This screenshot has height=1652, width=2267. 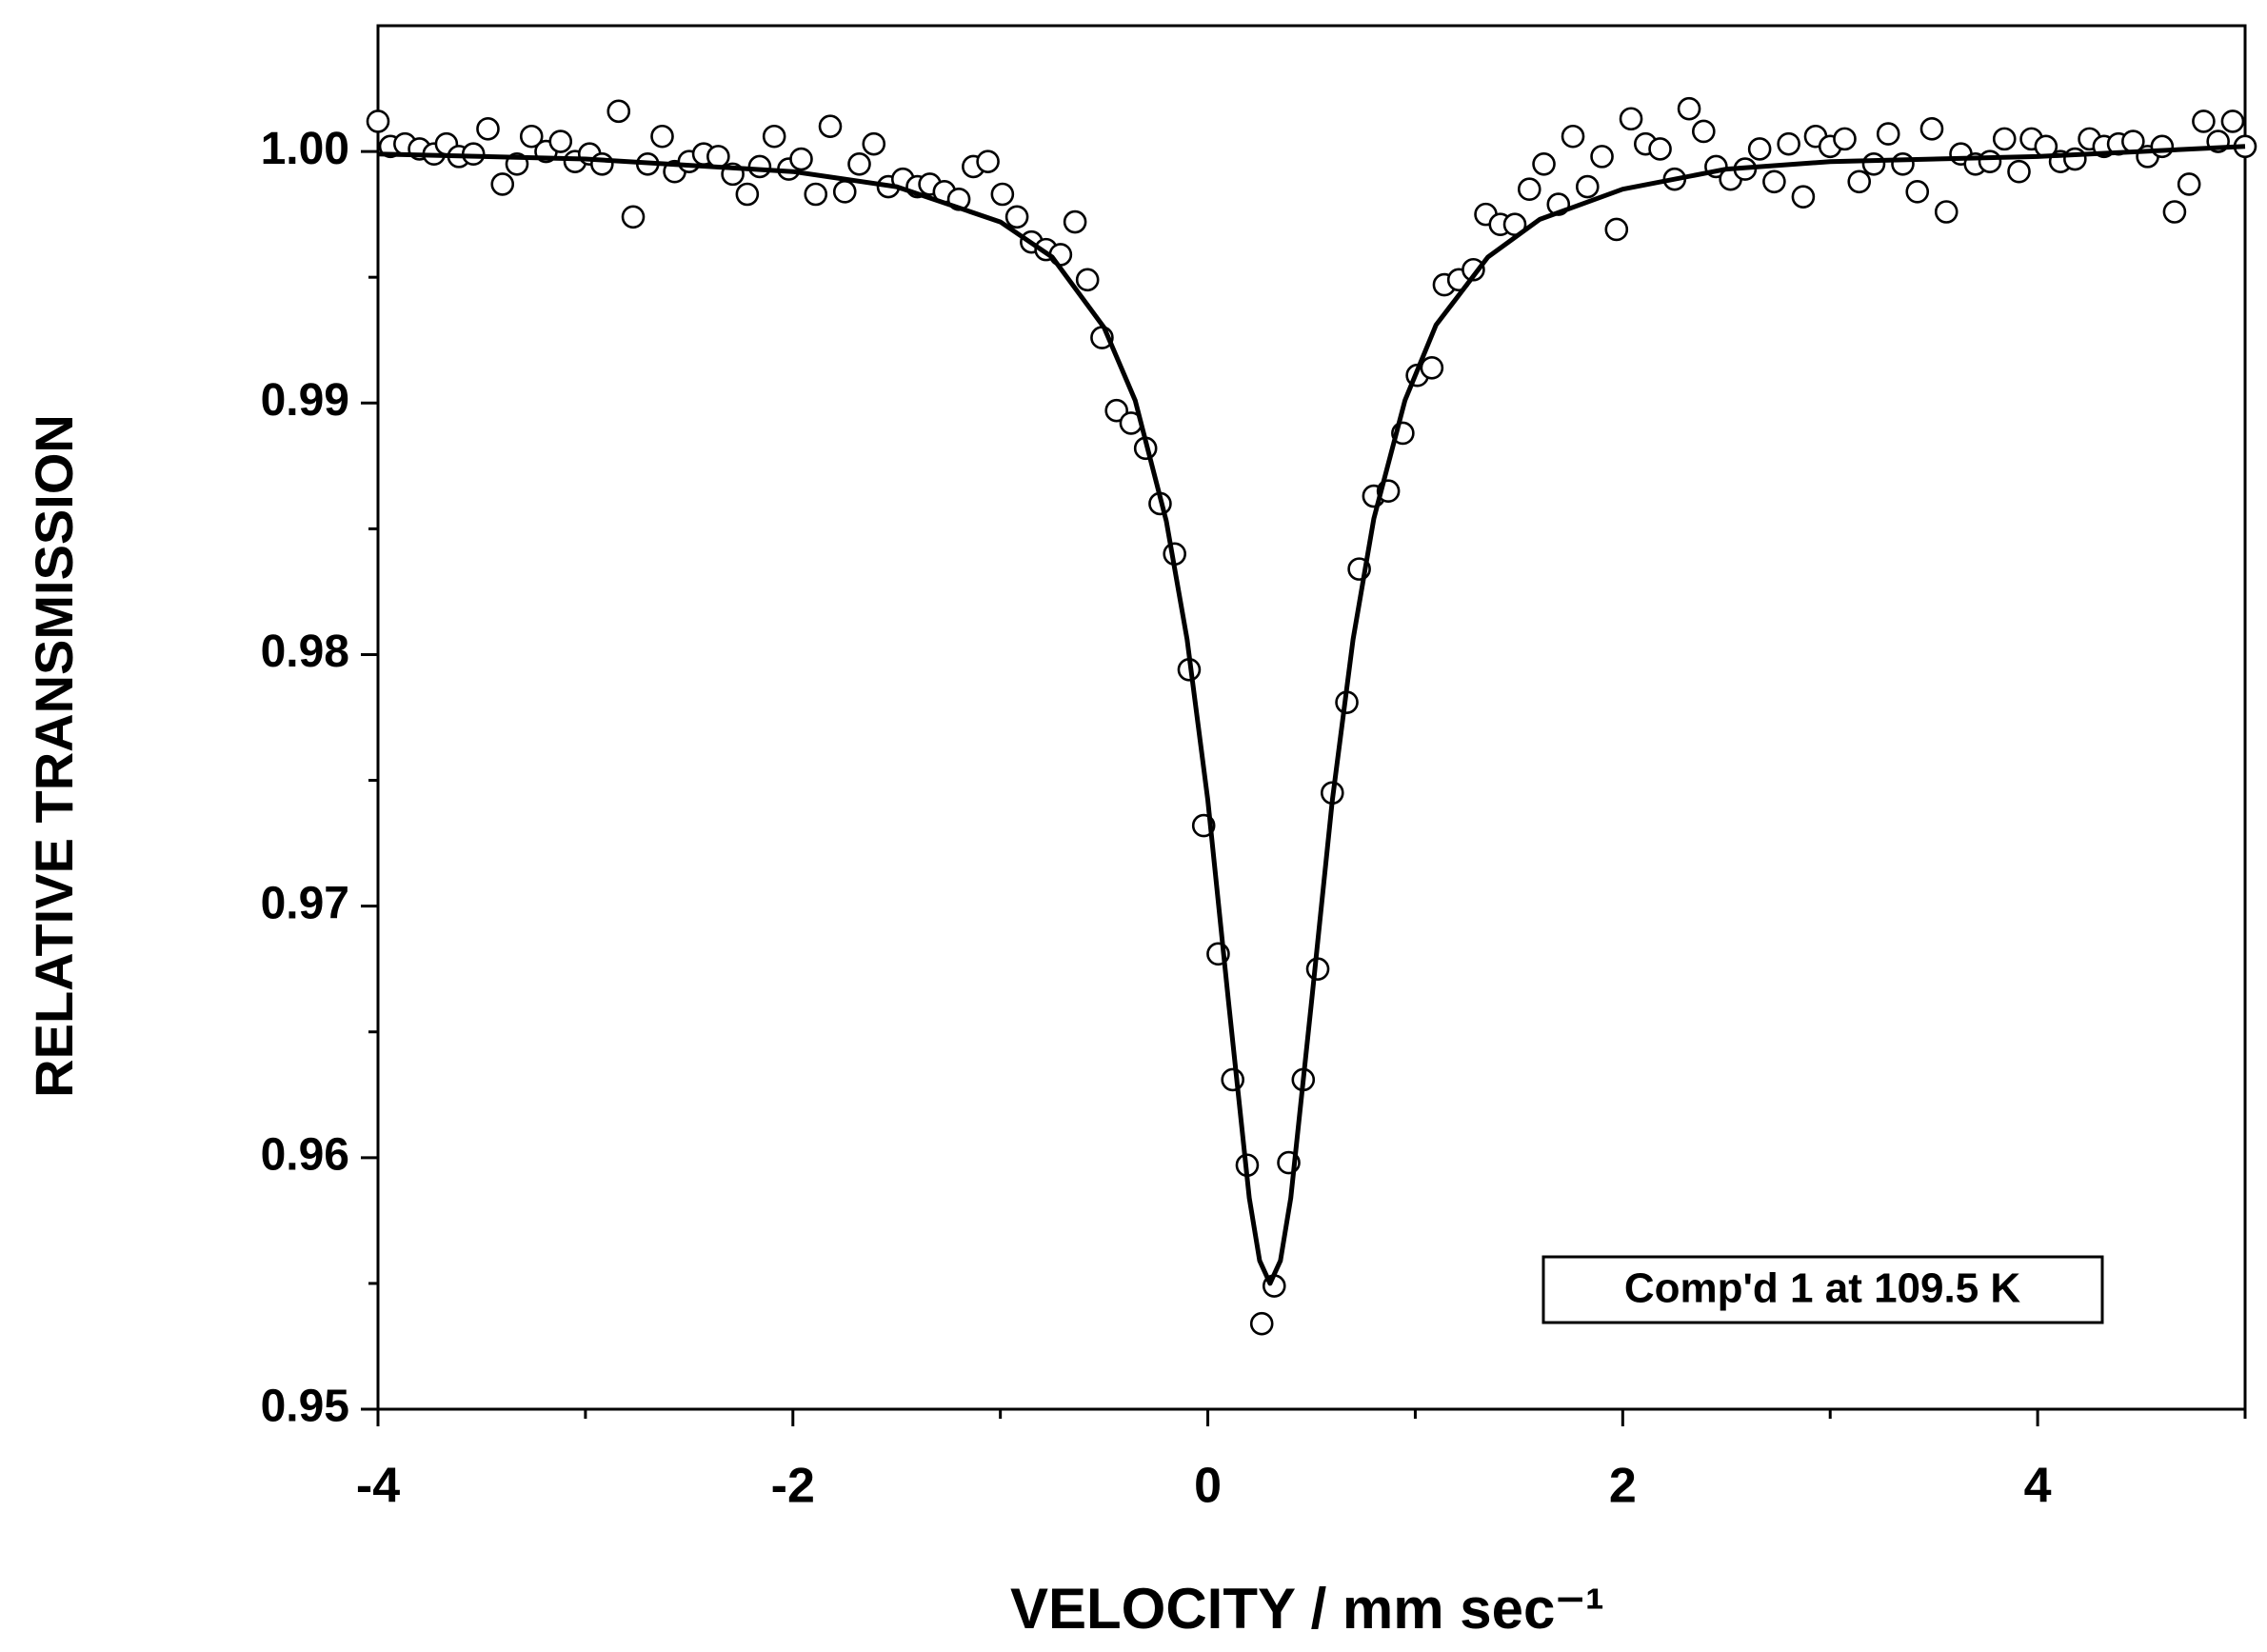 I want to click on x-tick-label: 2, so click(x=1623, y=1487).